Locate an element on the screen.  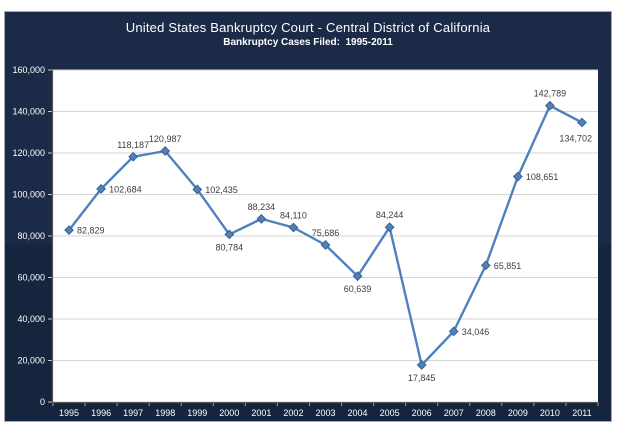
data-label-2003: 75,686 is located at coordinates (326, 233).